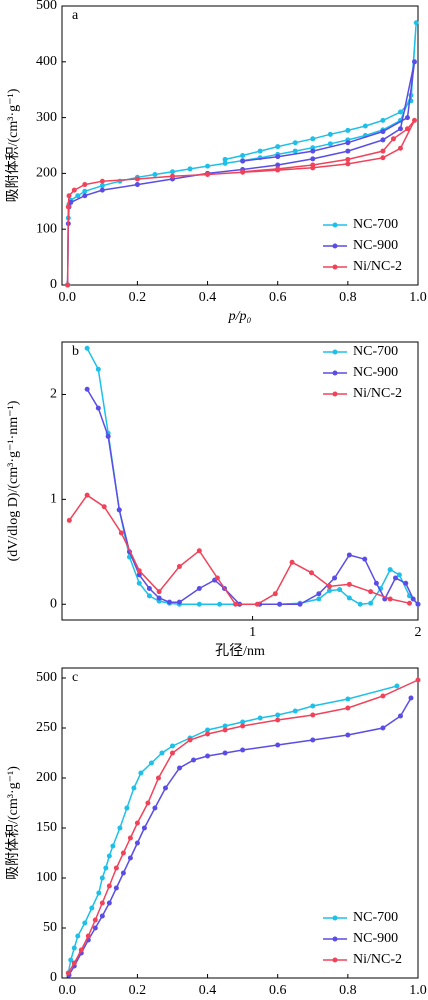  What do you see at coordinates (208, 990) in the screenshot?
I see `x-tick-label: 0.4` at bounding box center [208, 990].